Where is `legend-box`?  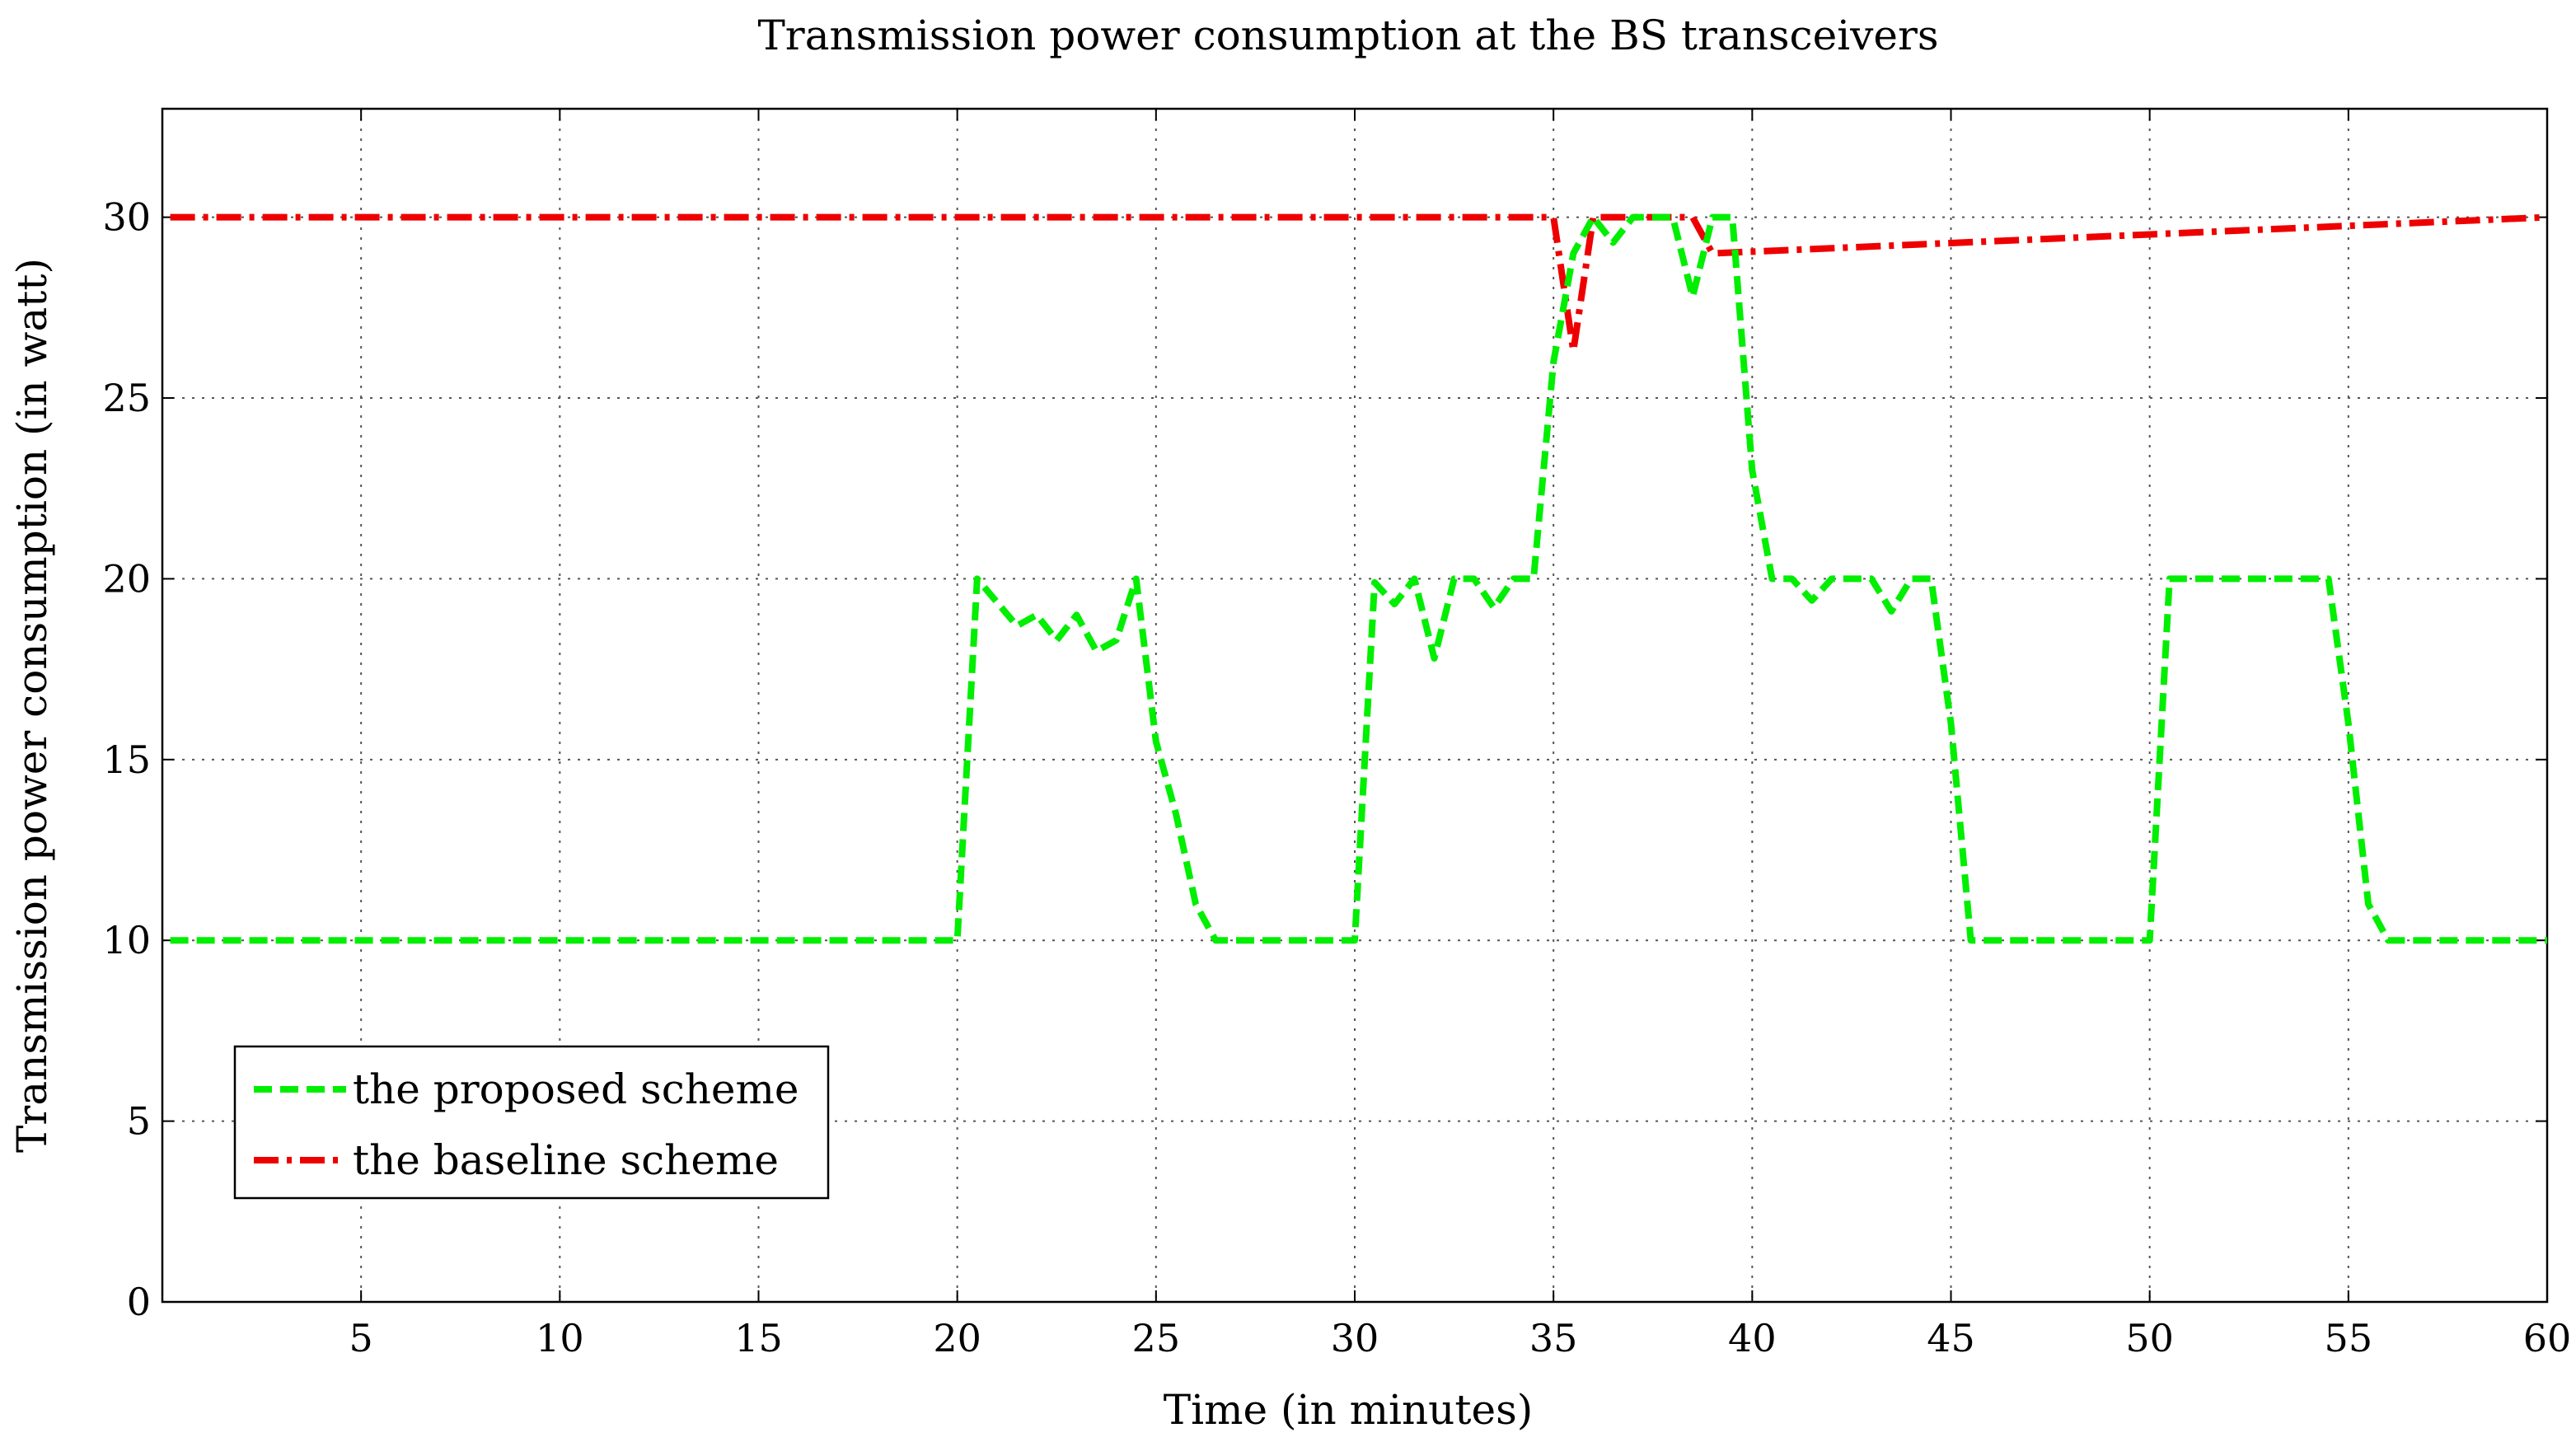 legend-box is located at coordinates (531, 1122).